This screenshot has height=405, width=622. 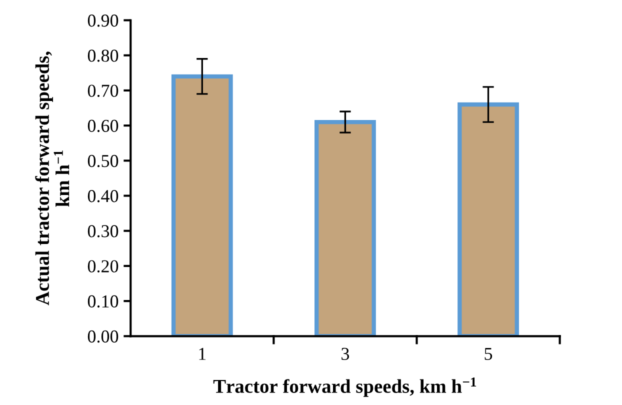 I want to click on x-axis-title: Tractor forward speeds, km h$^{−1}$, so click(x=344, y=387).